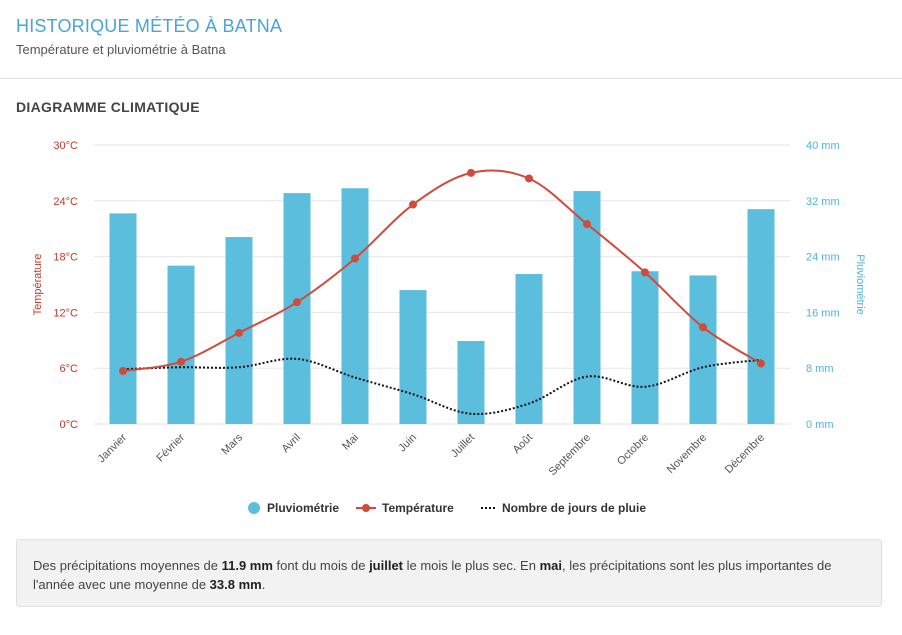  Describe the element at coordinates (407, 443) in the screenshot. I see `x-axis-tick-label: Juin` at that location.